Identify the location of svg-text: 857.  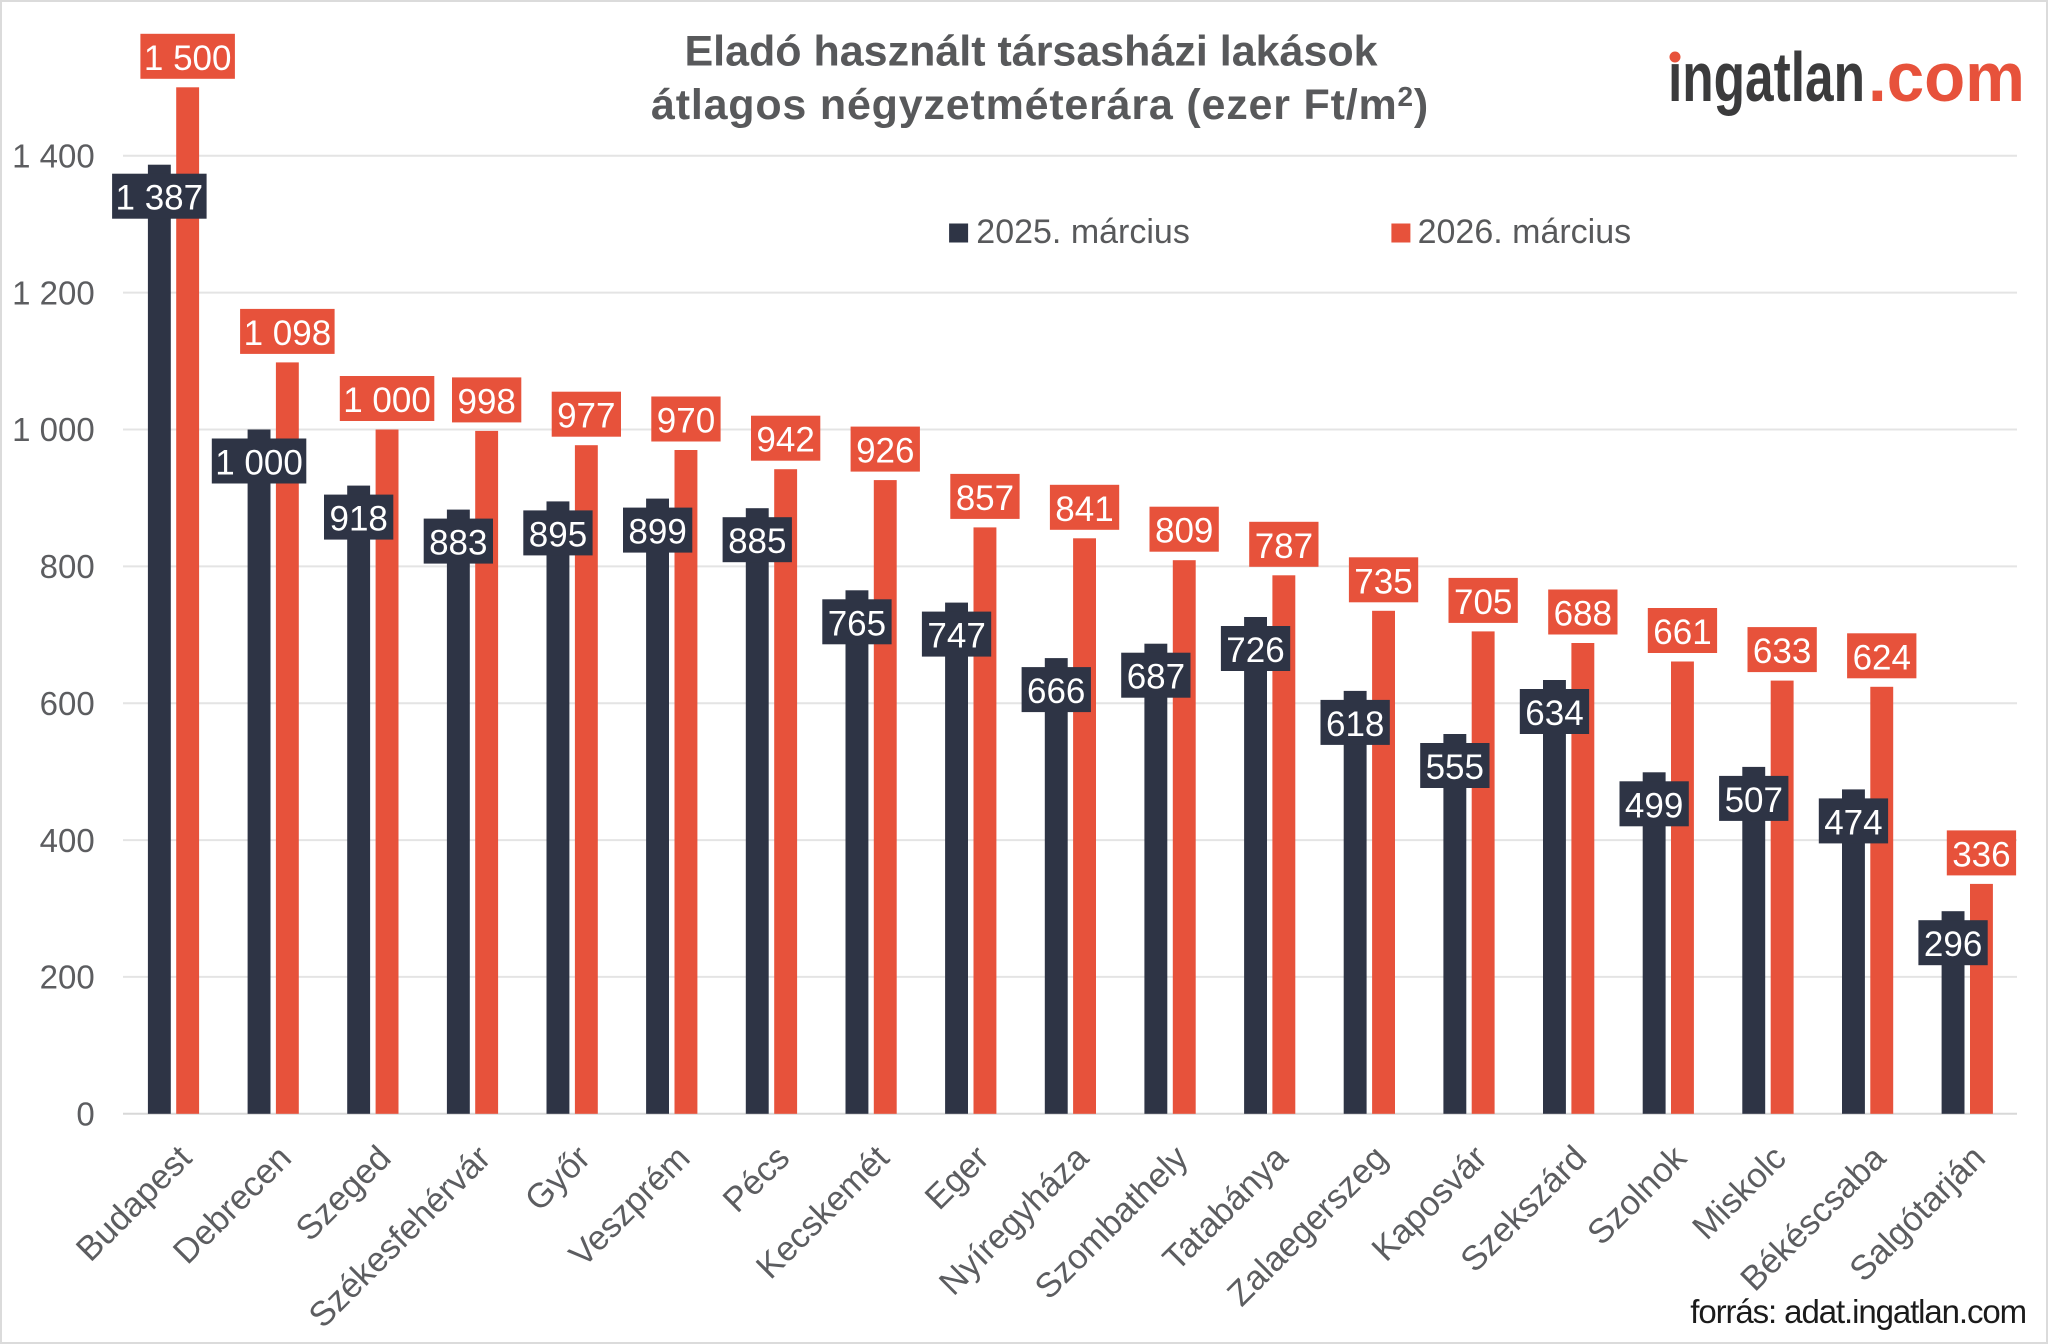
(985, 498).